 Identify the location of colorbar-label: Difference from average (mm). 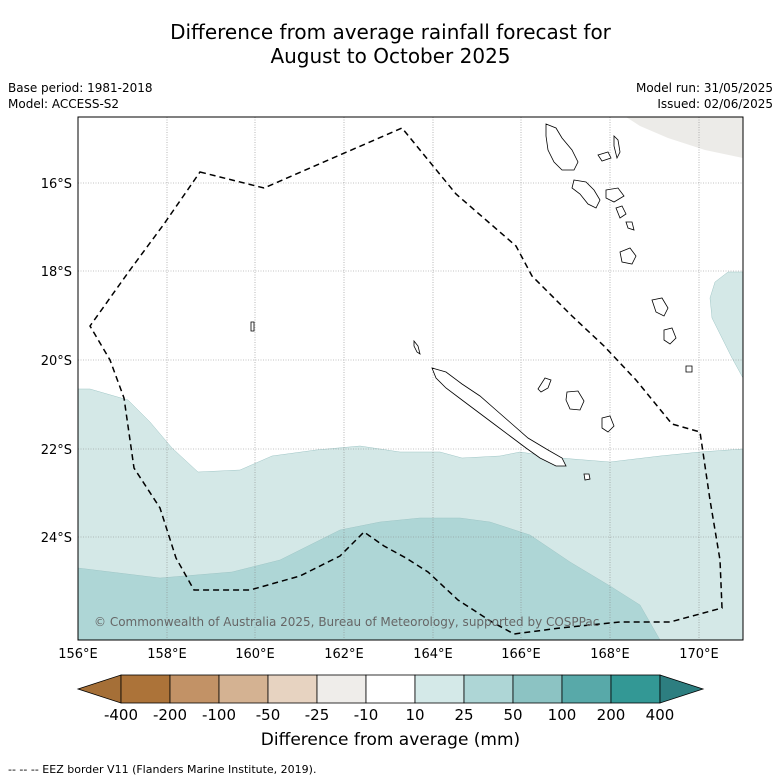
(390, 740).